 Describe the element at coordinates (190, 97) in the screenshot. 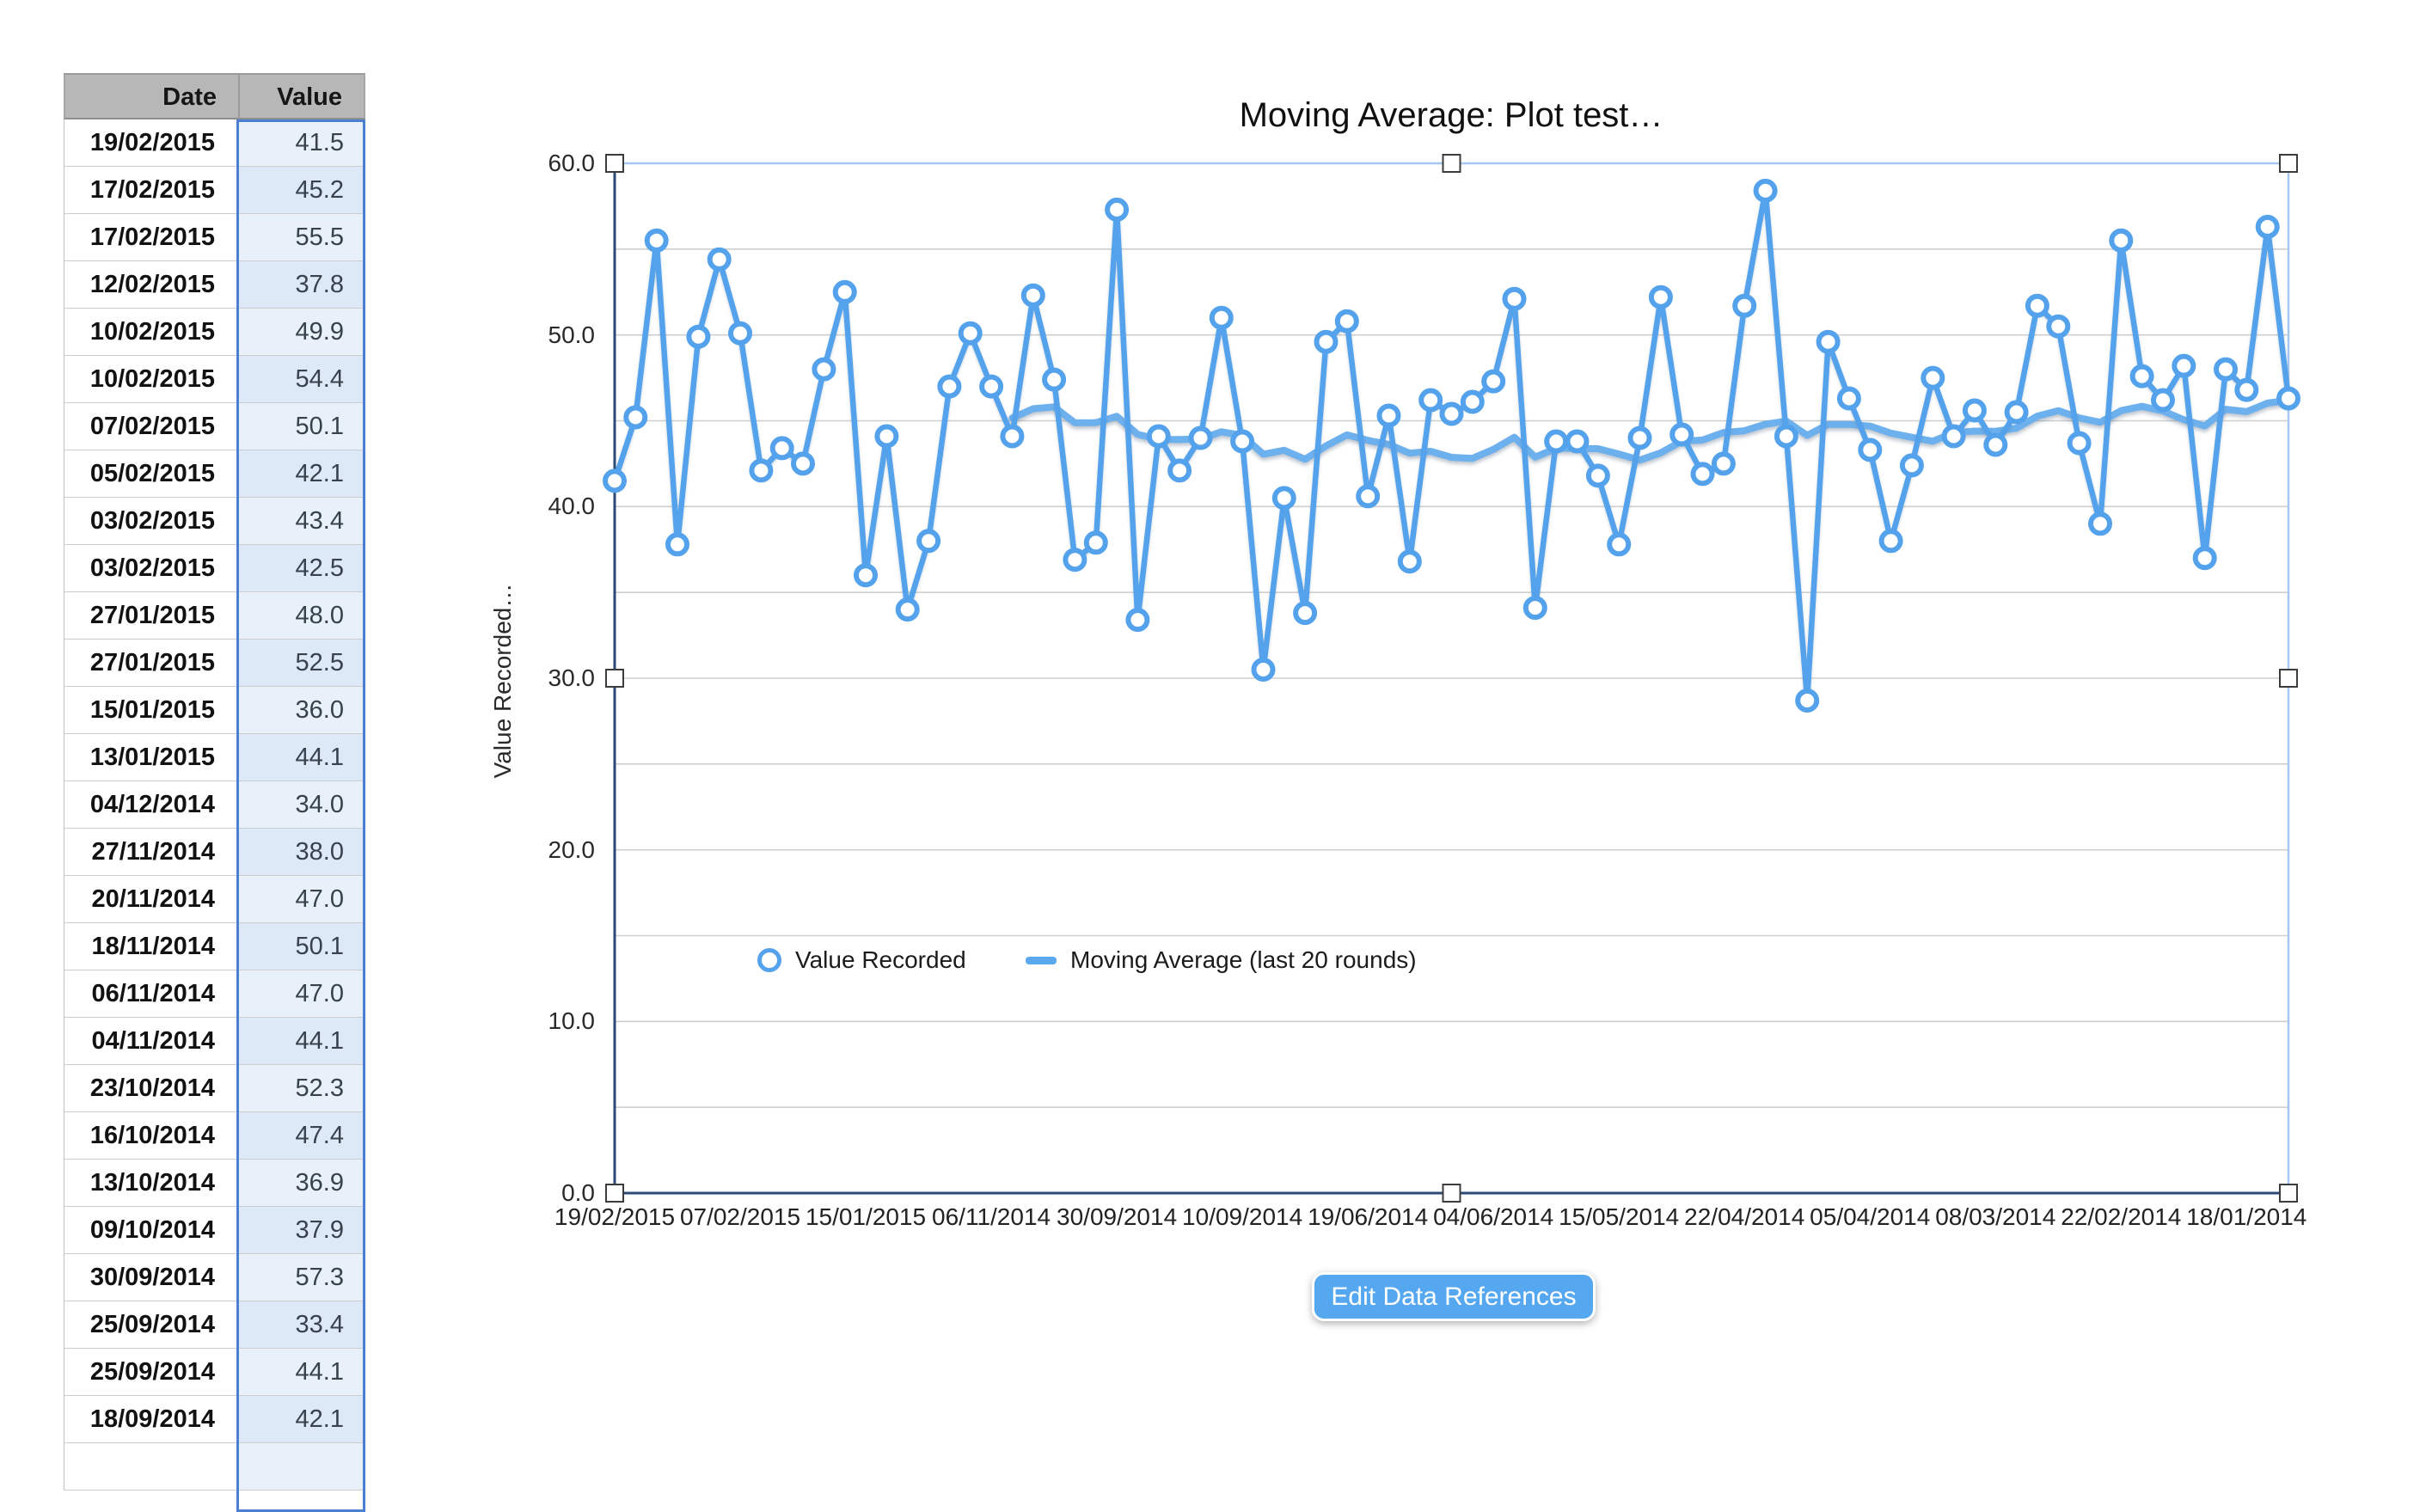

I see `column-header-date: Date` at that location.